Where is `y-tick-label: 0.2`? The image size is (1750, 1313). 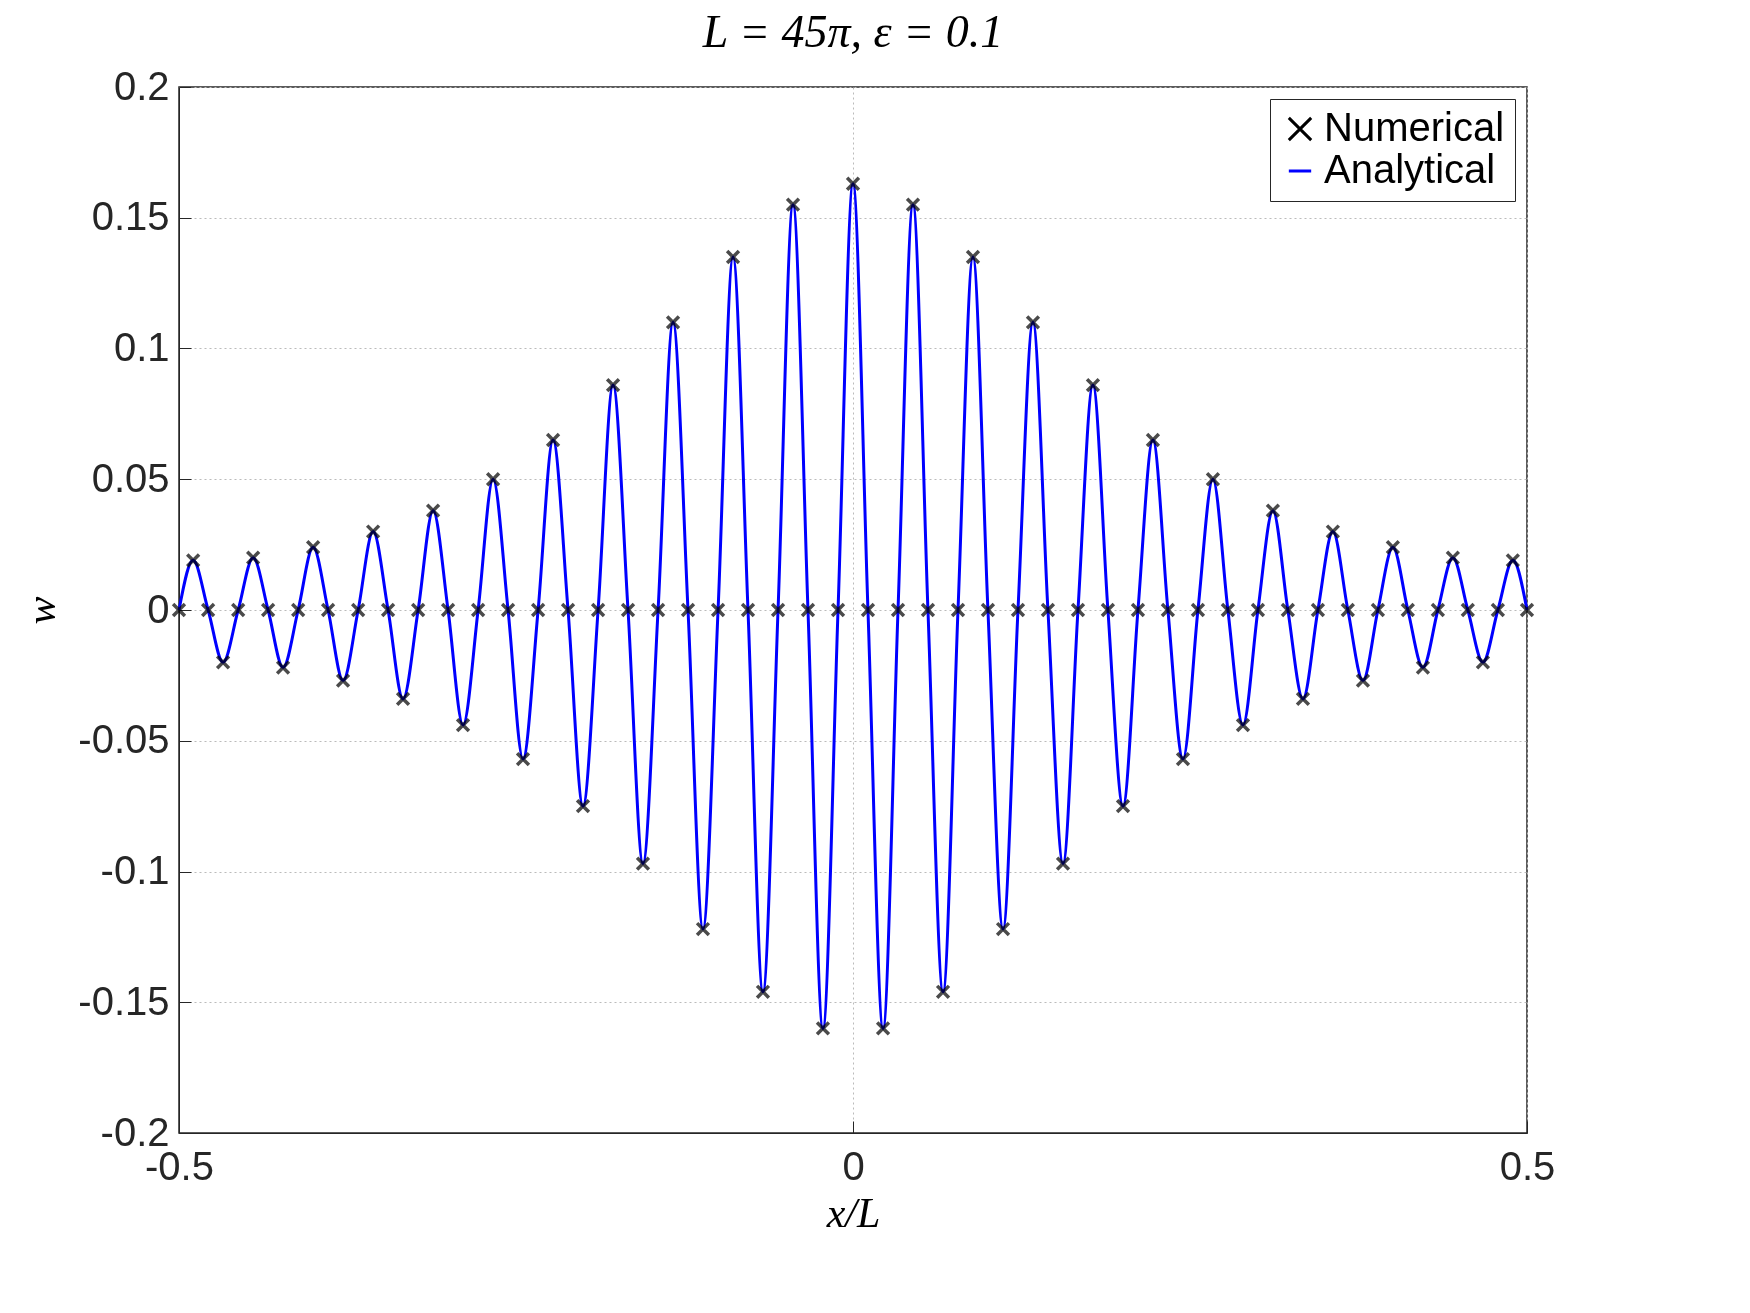 y-tick-label: 0.2 is located at coordinates (141, 85).